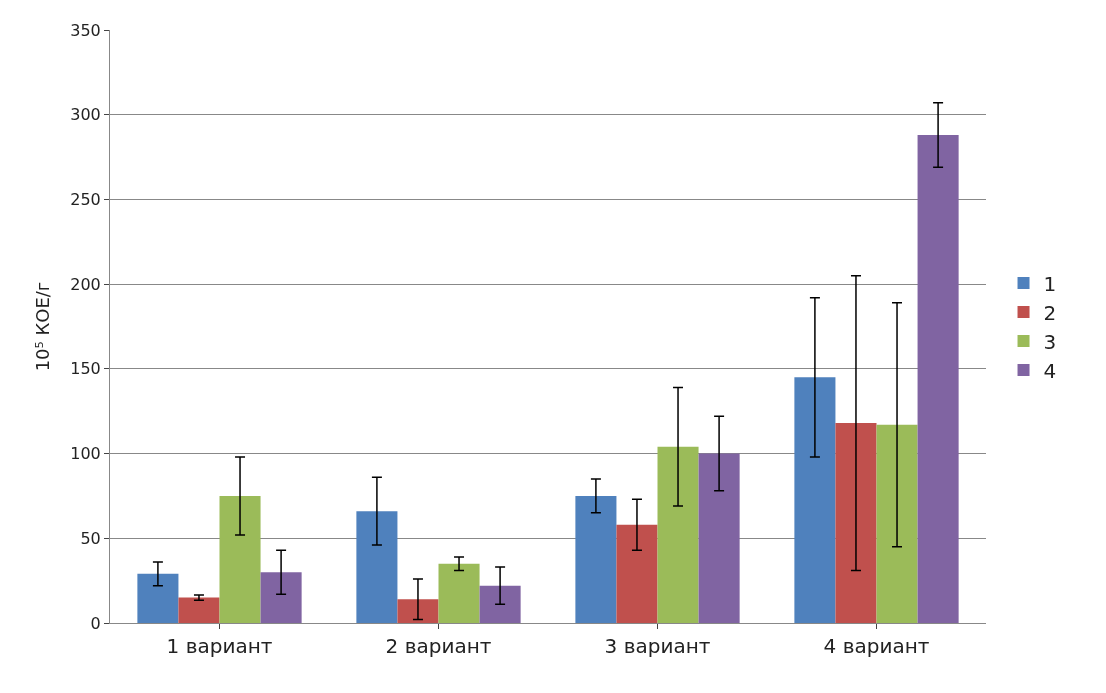 The image size is (1106, 693). What do you see at coordinates (1050, 370) in the screenshot?
I see `legend-label: 4` at bounding box center [1050, 370].